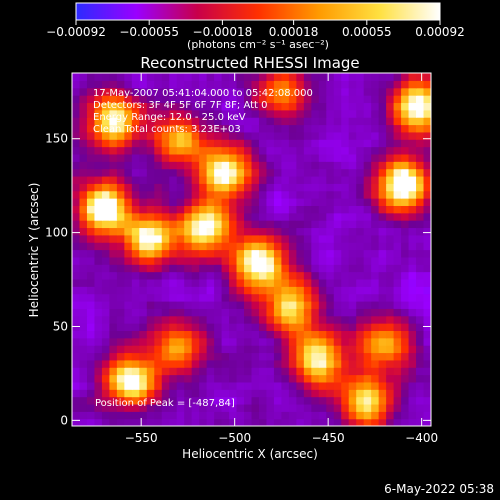 This screenshot has width=500, height=500. I want to click on x-axis-title: Heliocentric X (arcsec), so click(250, 454).